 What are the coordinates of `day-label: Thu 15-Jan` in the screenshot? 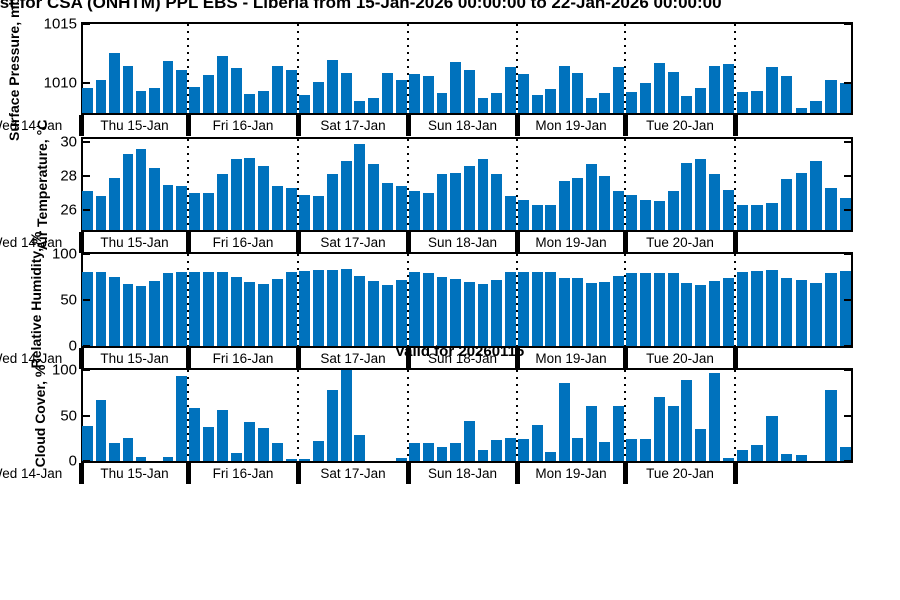 It's located at (134, 242).